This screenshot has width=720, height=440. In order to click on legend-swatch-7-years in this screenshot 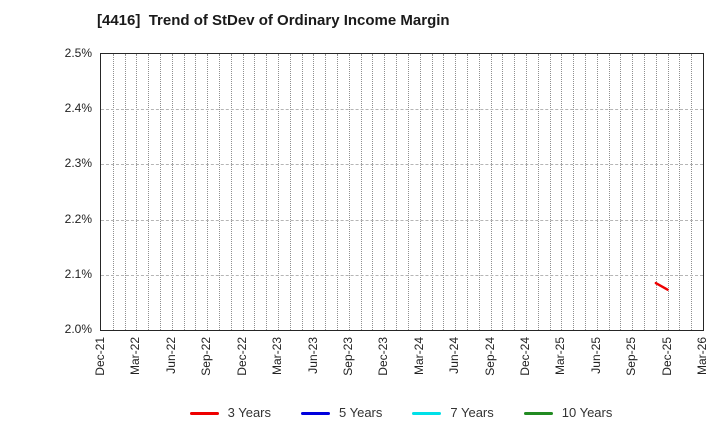, I will do `click(427, 413)`.